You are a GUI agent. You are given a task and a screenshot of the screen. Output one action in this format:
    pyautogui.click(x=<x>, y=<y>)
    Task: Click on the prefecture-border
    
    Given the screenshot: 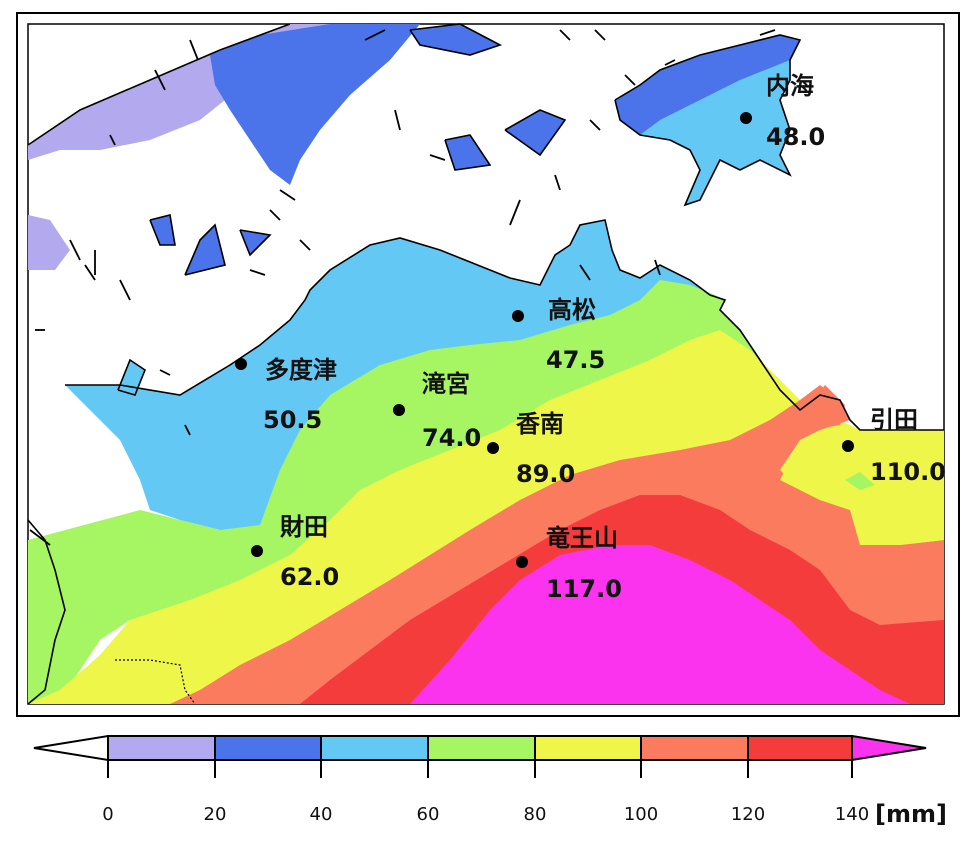 What is the action you would take?
    pyautogui.click(x=155, y=682)
    